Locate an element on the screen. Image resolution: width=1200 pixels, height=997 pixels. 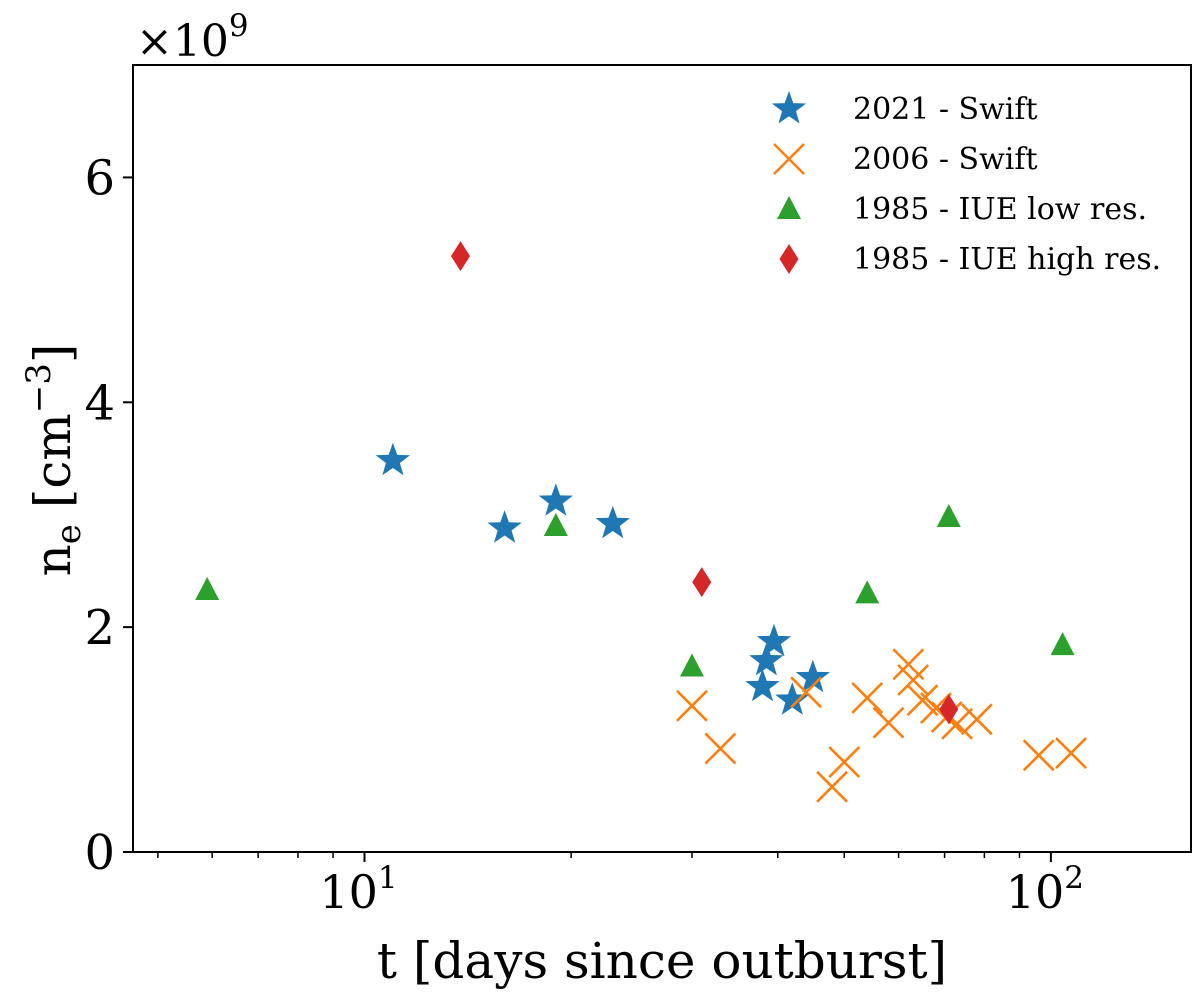
legend-label: 1985 - IUE high res. is located at coordinates (1007, 259).